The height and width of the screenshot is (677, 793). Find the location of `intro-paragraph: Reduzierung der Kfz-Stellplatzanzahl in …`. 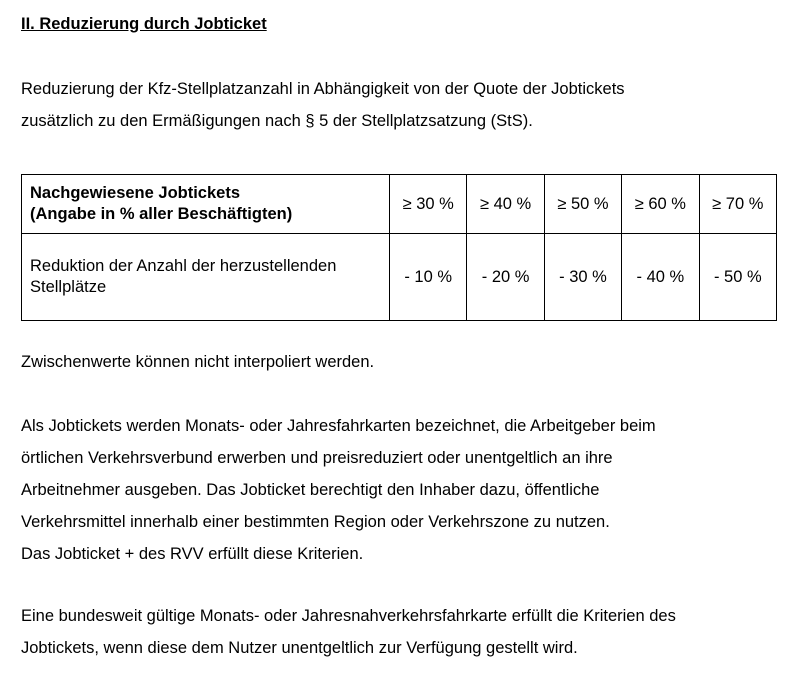

intro-paragraph: Reduzierung der Kfz-Stellplatzanzahl in … is located at coordinates (323, 105).